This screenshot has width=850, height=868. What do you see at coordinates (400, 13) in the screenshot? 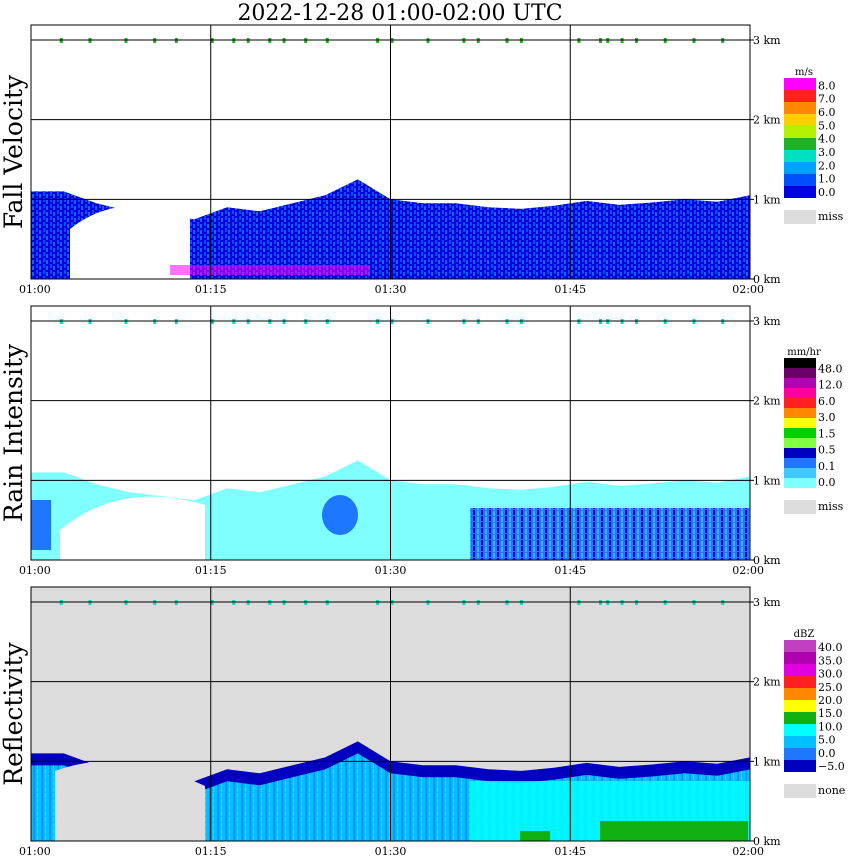
I see `chart-title: 2022-12-28 01:00-02:00 UTC` at bounding box center [400, 13].